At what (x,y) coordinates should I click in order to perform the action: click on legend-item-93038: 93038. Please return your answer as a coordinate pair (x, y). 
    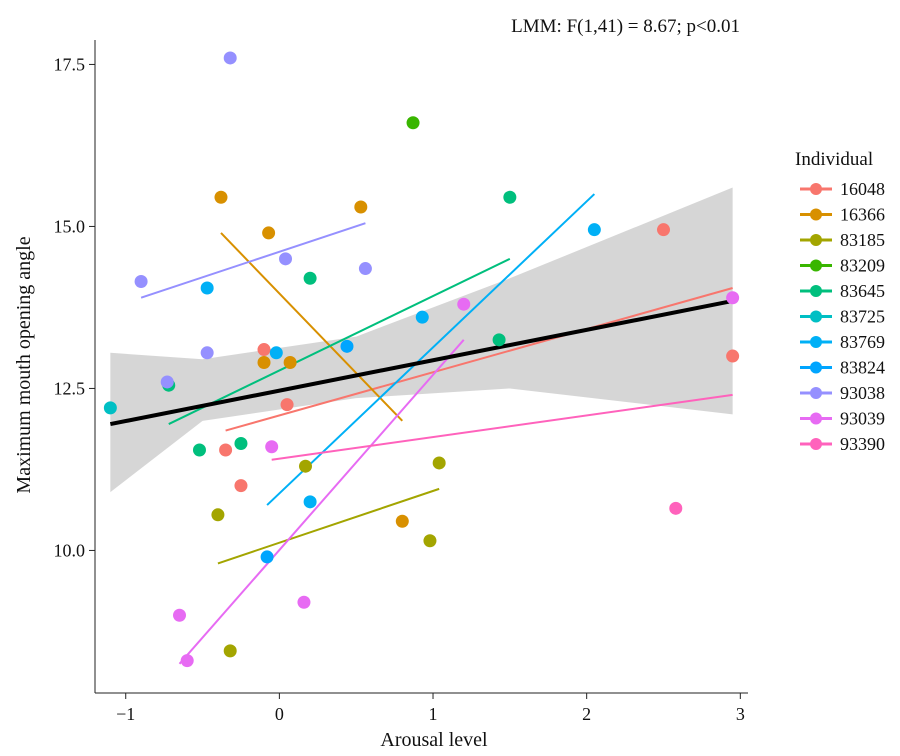
    Looking at the image, I should click on (842, 393).